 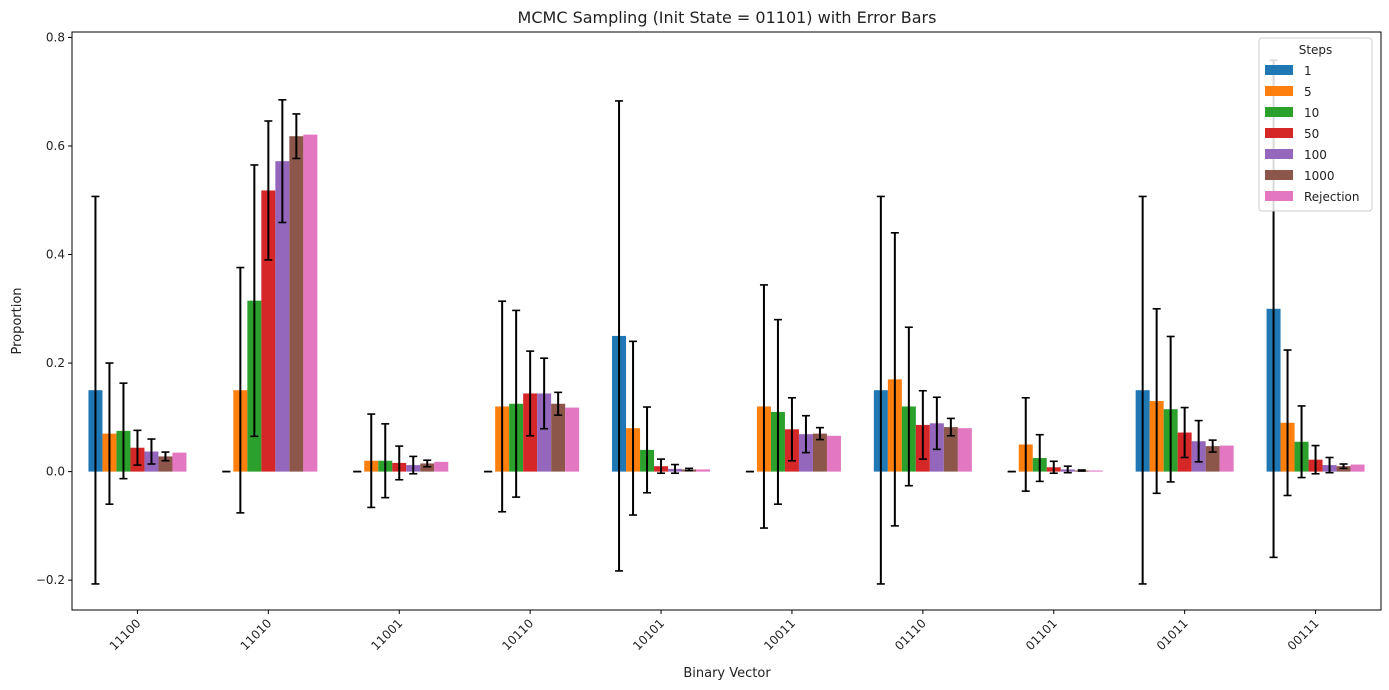 What do you see at coordinates (55, 472) in the screenshot?
I see `y-tick-label: 0.0` at bounding box center [55, 472].